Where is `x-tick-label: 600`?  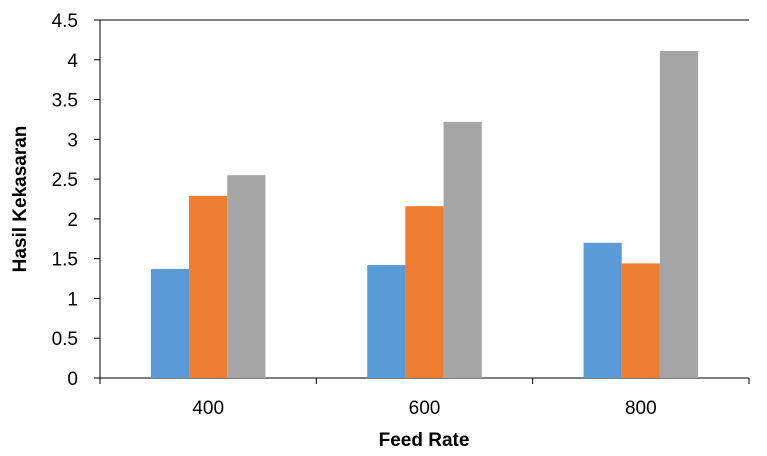 x-tick-label: 600 is located at coordinates (425, 408).